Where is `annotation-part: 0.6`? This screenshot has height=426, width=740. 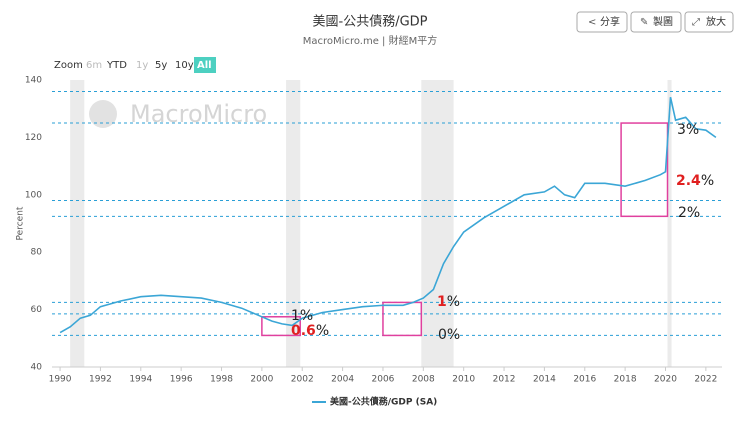
annotation-part: 0.6 is located at coordinates (303, 331).